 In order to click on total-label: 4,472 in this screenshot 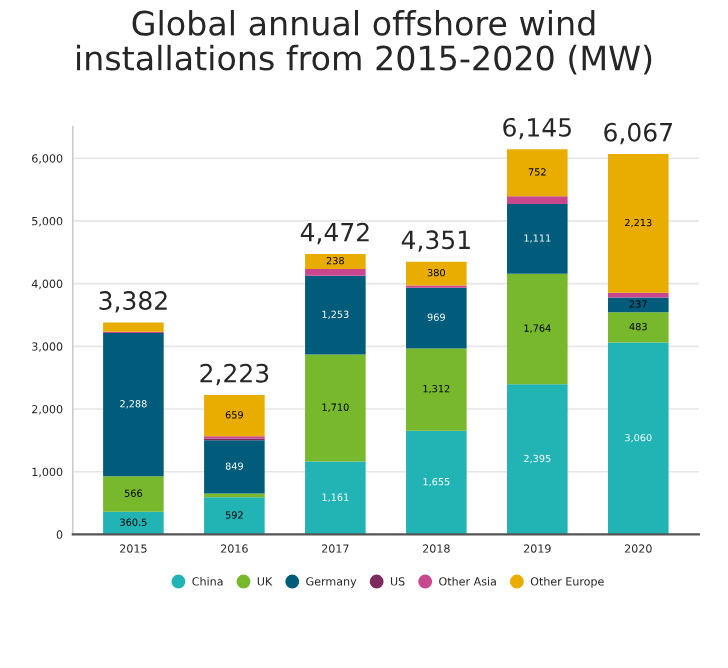, I will do `click(334, 233)`.